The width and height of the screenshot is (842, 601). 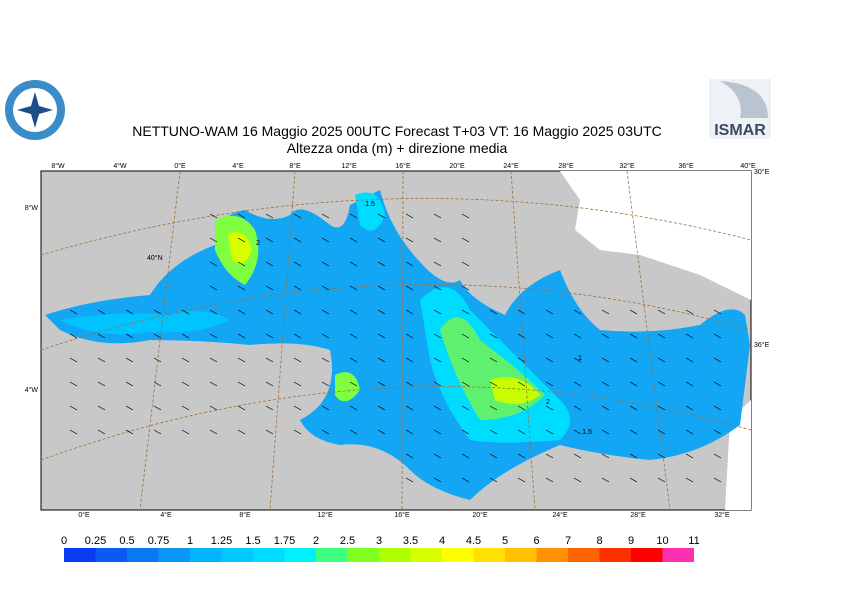 I want to click on lon-label-bottom: 12°E, so click(x=325, y=515).